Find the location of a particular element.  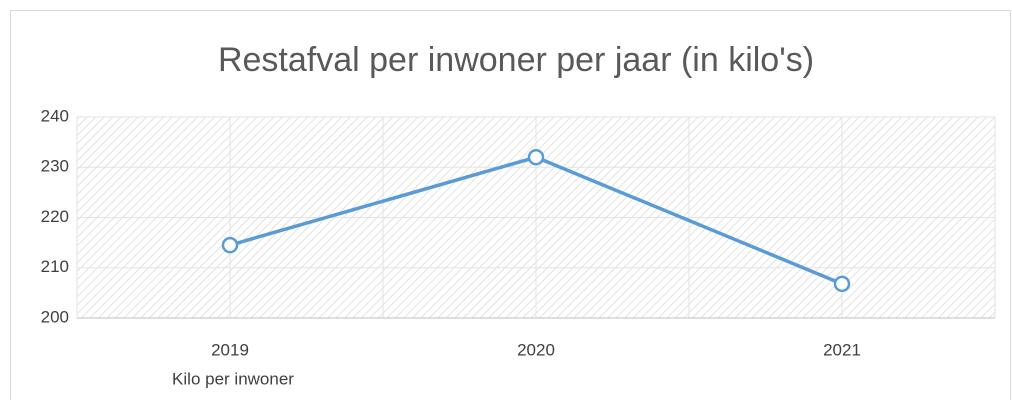

y-tick-label: 200 is located at coordinates (55, 316).